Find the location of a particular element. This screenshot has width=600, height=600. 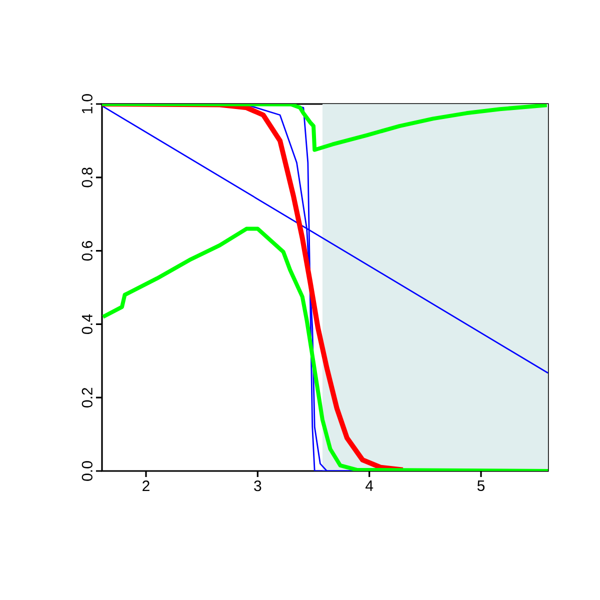

x-tick-label: 4 is located at coordinates (370, 485).